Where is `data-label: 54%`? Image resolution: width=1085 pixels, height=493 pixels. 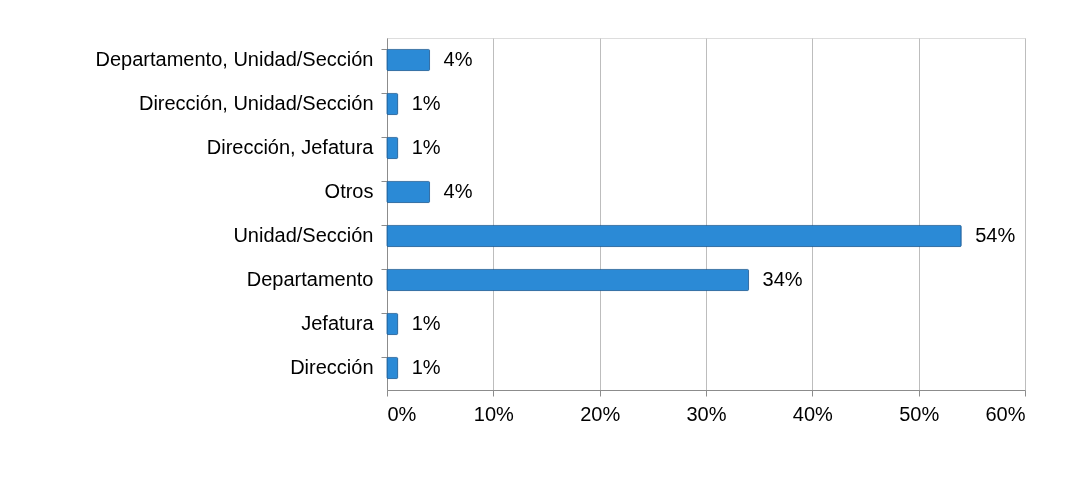 data-label: 54% is located at coordinates (995, 235).